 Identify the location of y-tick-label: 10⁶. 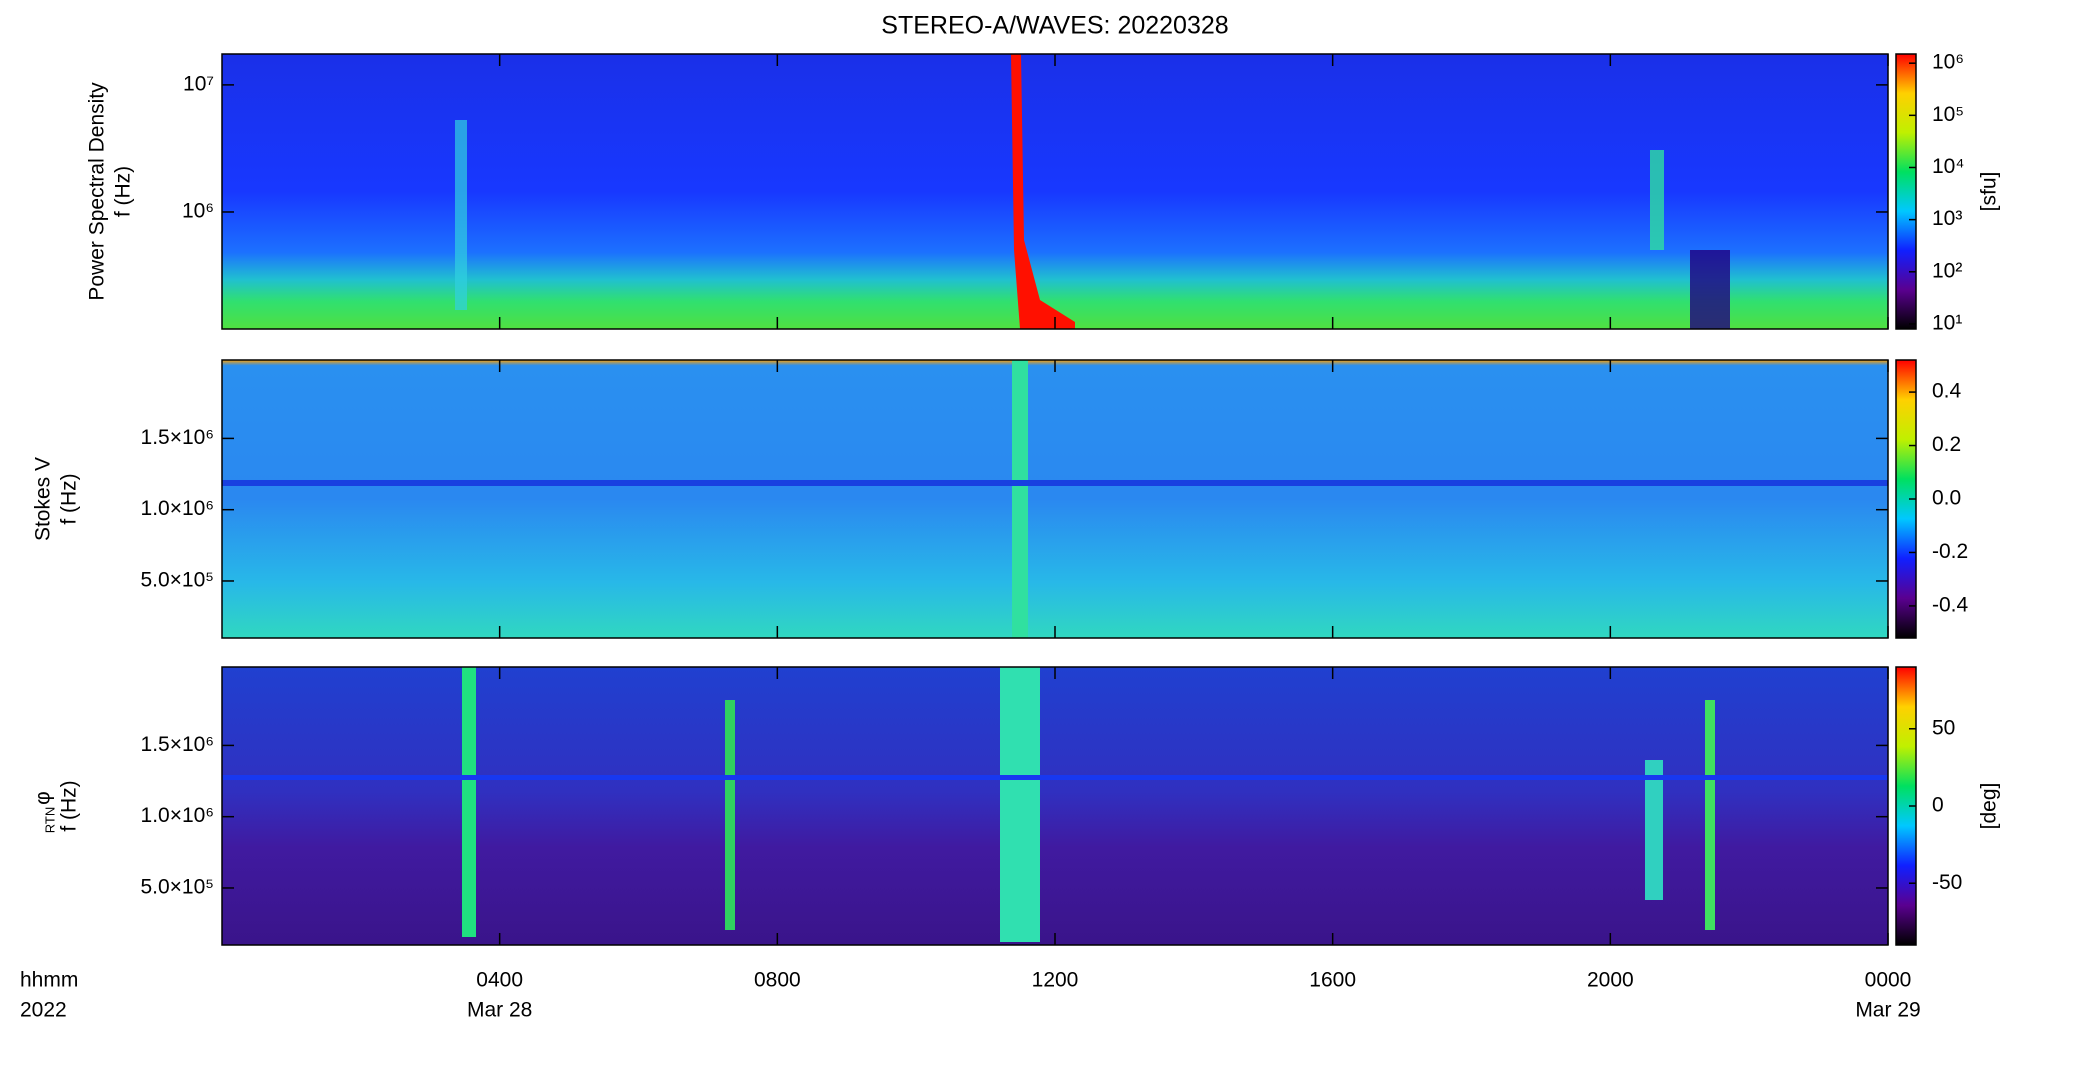
(198, 211).